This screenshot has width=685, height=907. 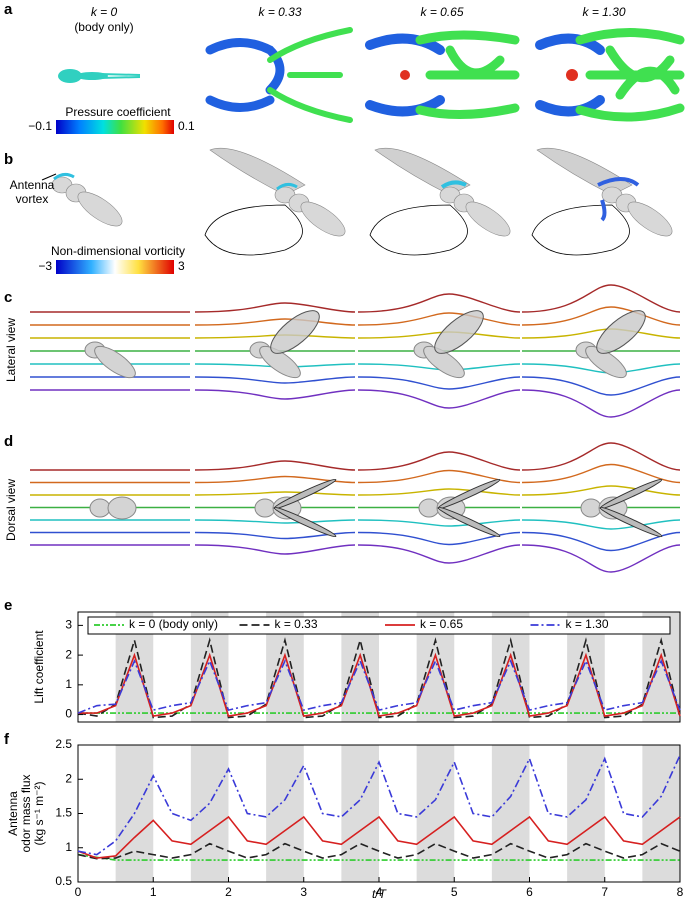 What do you see at coordinates (39, 667) in the screenshot?
I see `y-axis-label: Lift coefficient` at bounding box center [39, 667].